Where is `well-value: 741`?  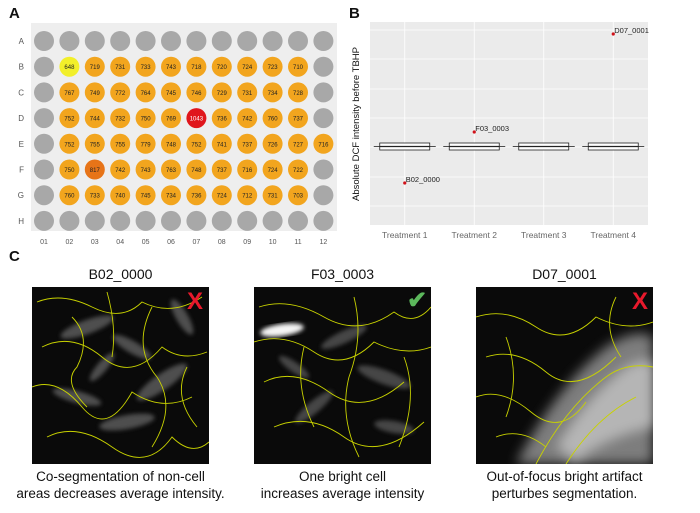
well-value: 741 is located at coordinates (222, 145).